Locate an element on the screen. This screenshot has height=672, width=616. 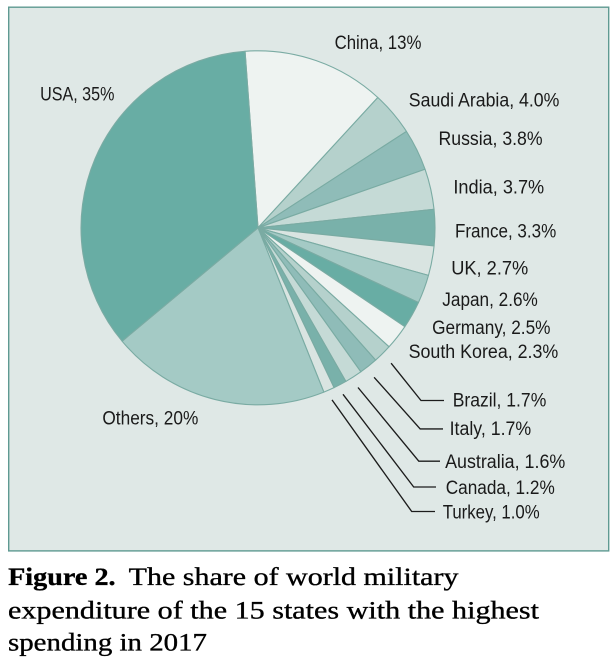
svg-text: Japan, 2.6% is located at coordinates (490, 300).